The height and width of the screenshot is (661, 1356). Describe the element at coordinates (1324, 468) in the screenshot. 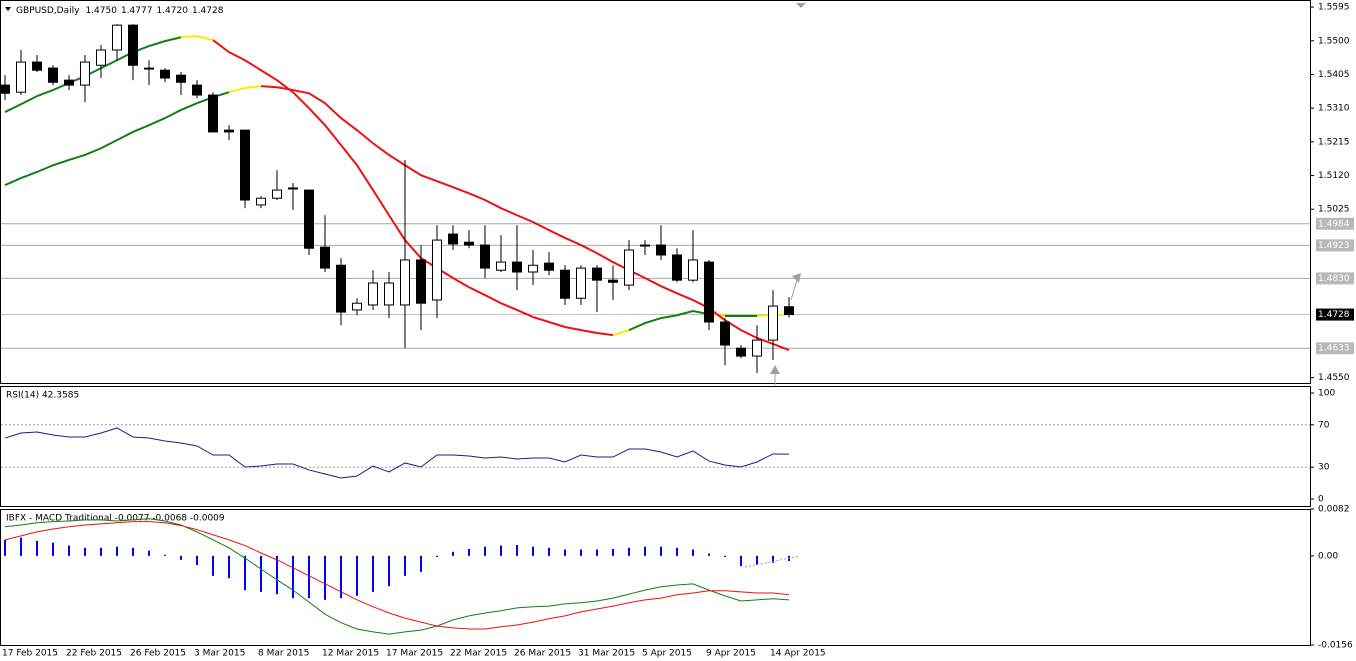

I see `y-tick-label: 30` at that location.